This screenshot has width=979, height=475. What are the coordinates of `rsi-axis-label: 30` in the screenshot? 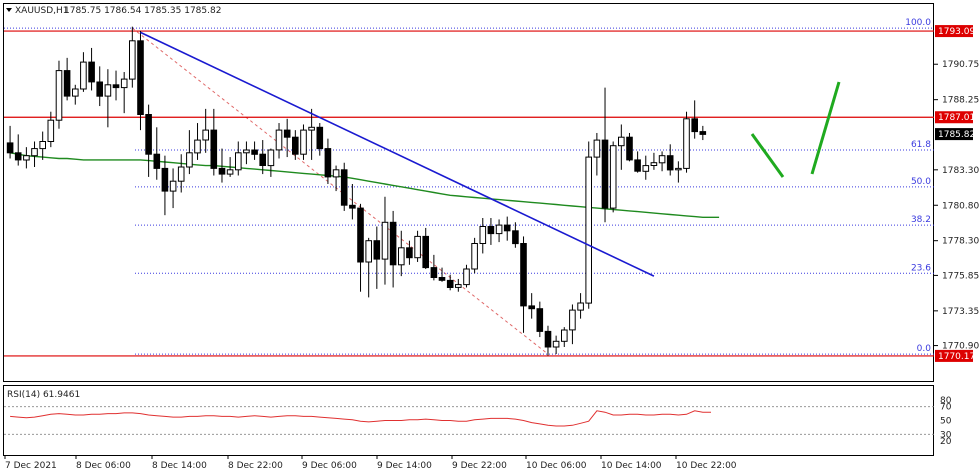 It's located at (946, 435).